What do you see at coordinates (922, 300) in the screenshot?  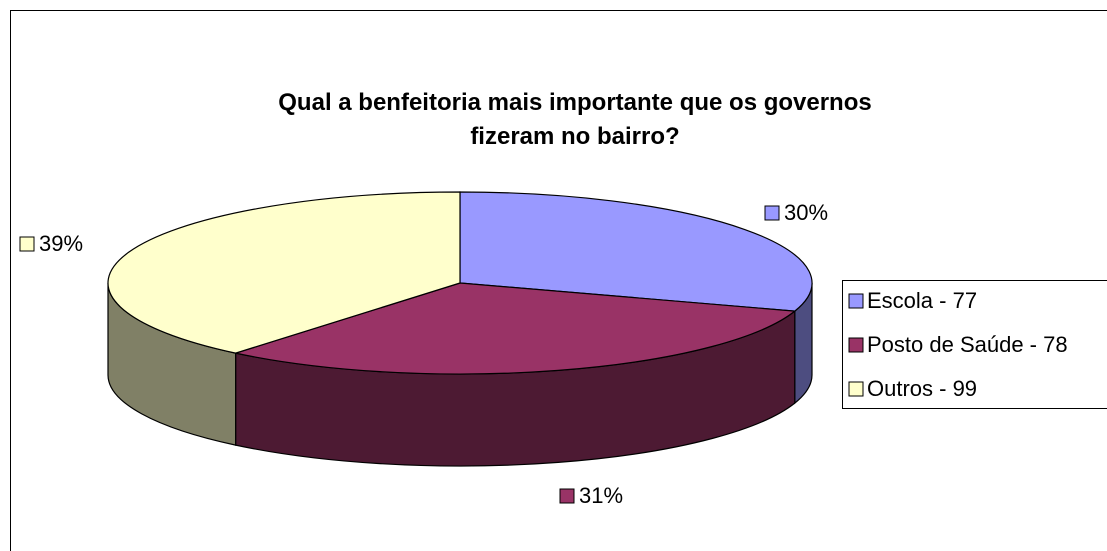 I see `legend-label: Escola - 77` at bounding box center [922, 300].